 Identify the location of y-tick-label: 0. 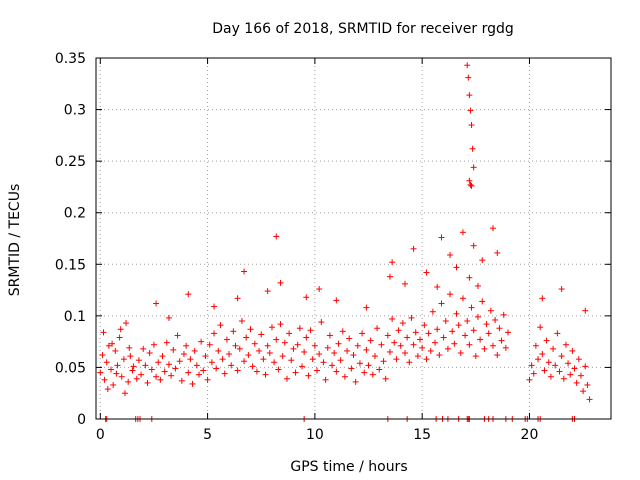
(81, 420).